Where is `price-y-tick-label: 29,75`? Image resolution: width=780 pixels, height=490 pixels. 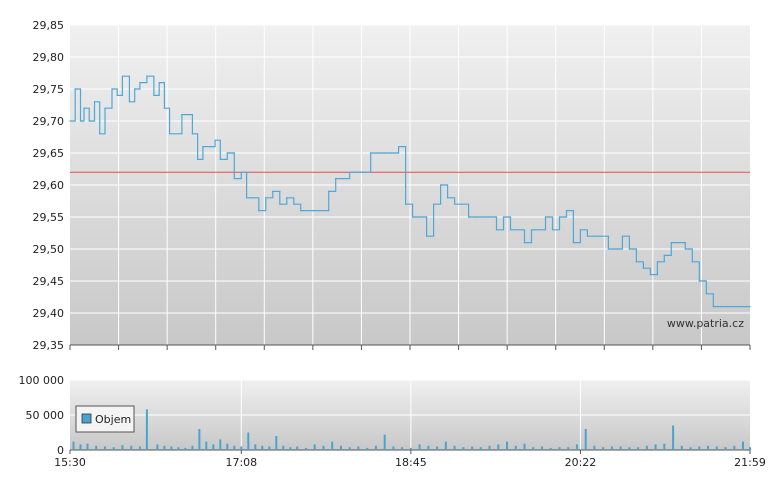
price-y-tick-label: 29,75 is located at coordinates (49, 89).